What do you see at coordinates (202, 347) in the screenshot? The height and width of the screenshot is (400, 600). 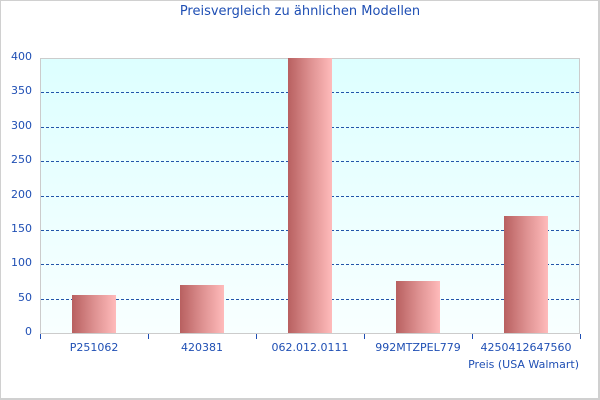 I see `x-tick-label: 420381` at bounding box center [202, 347].